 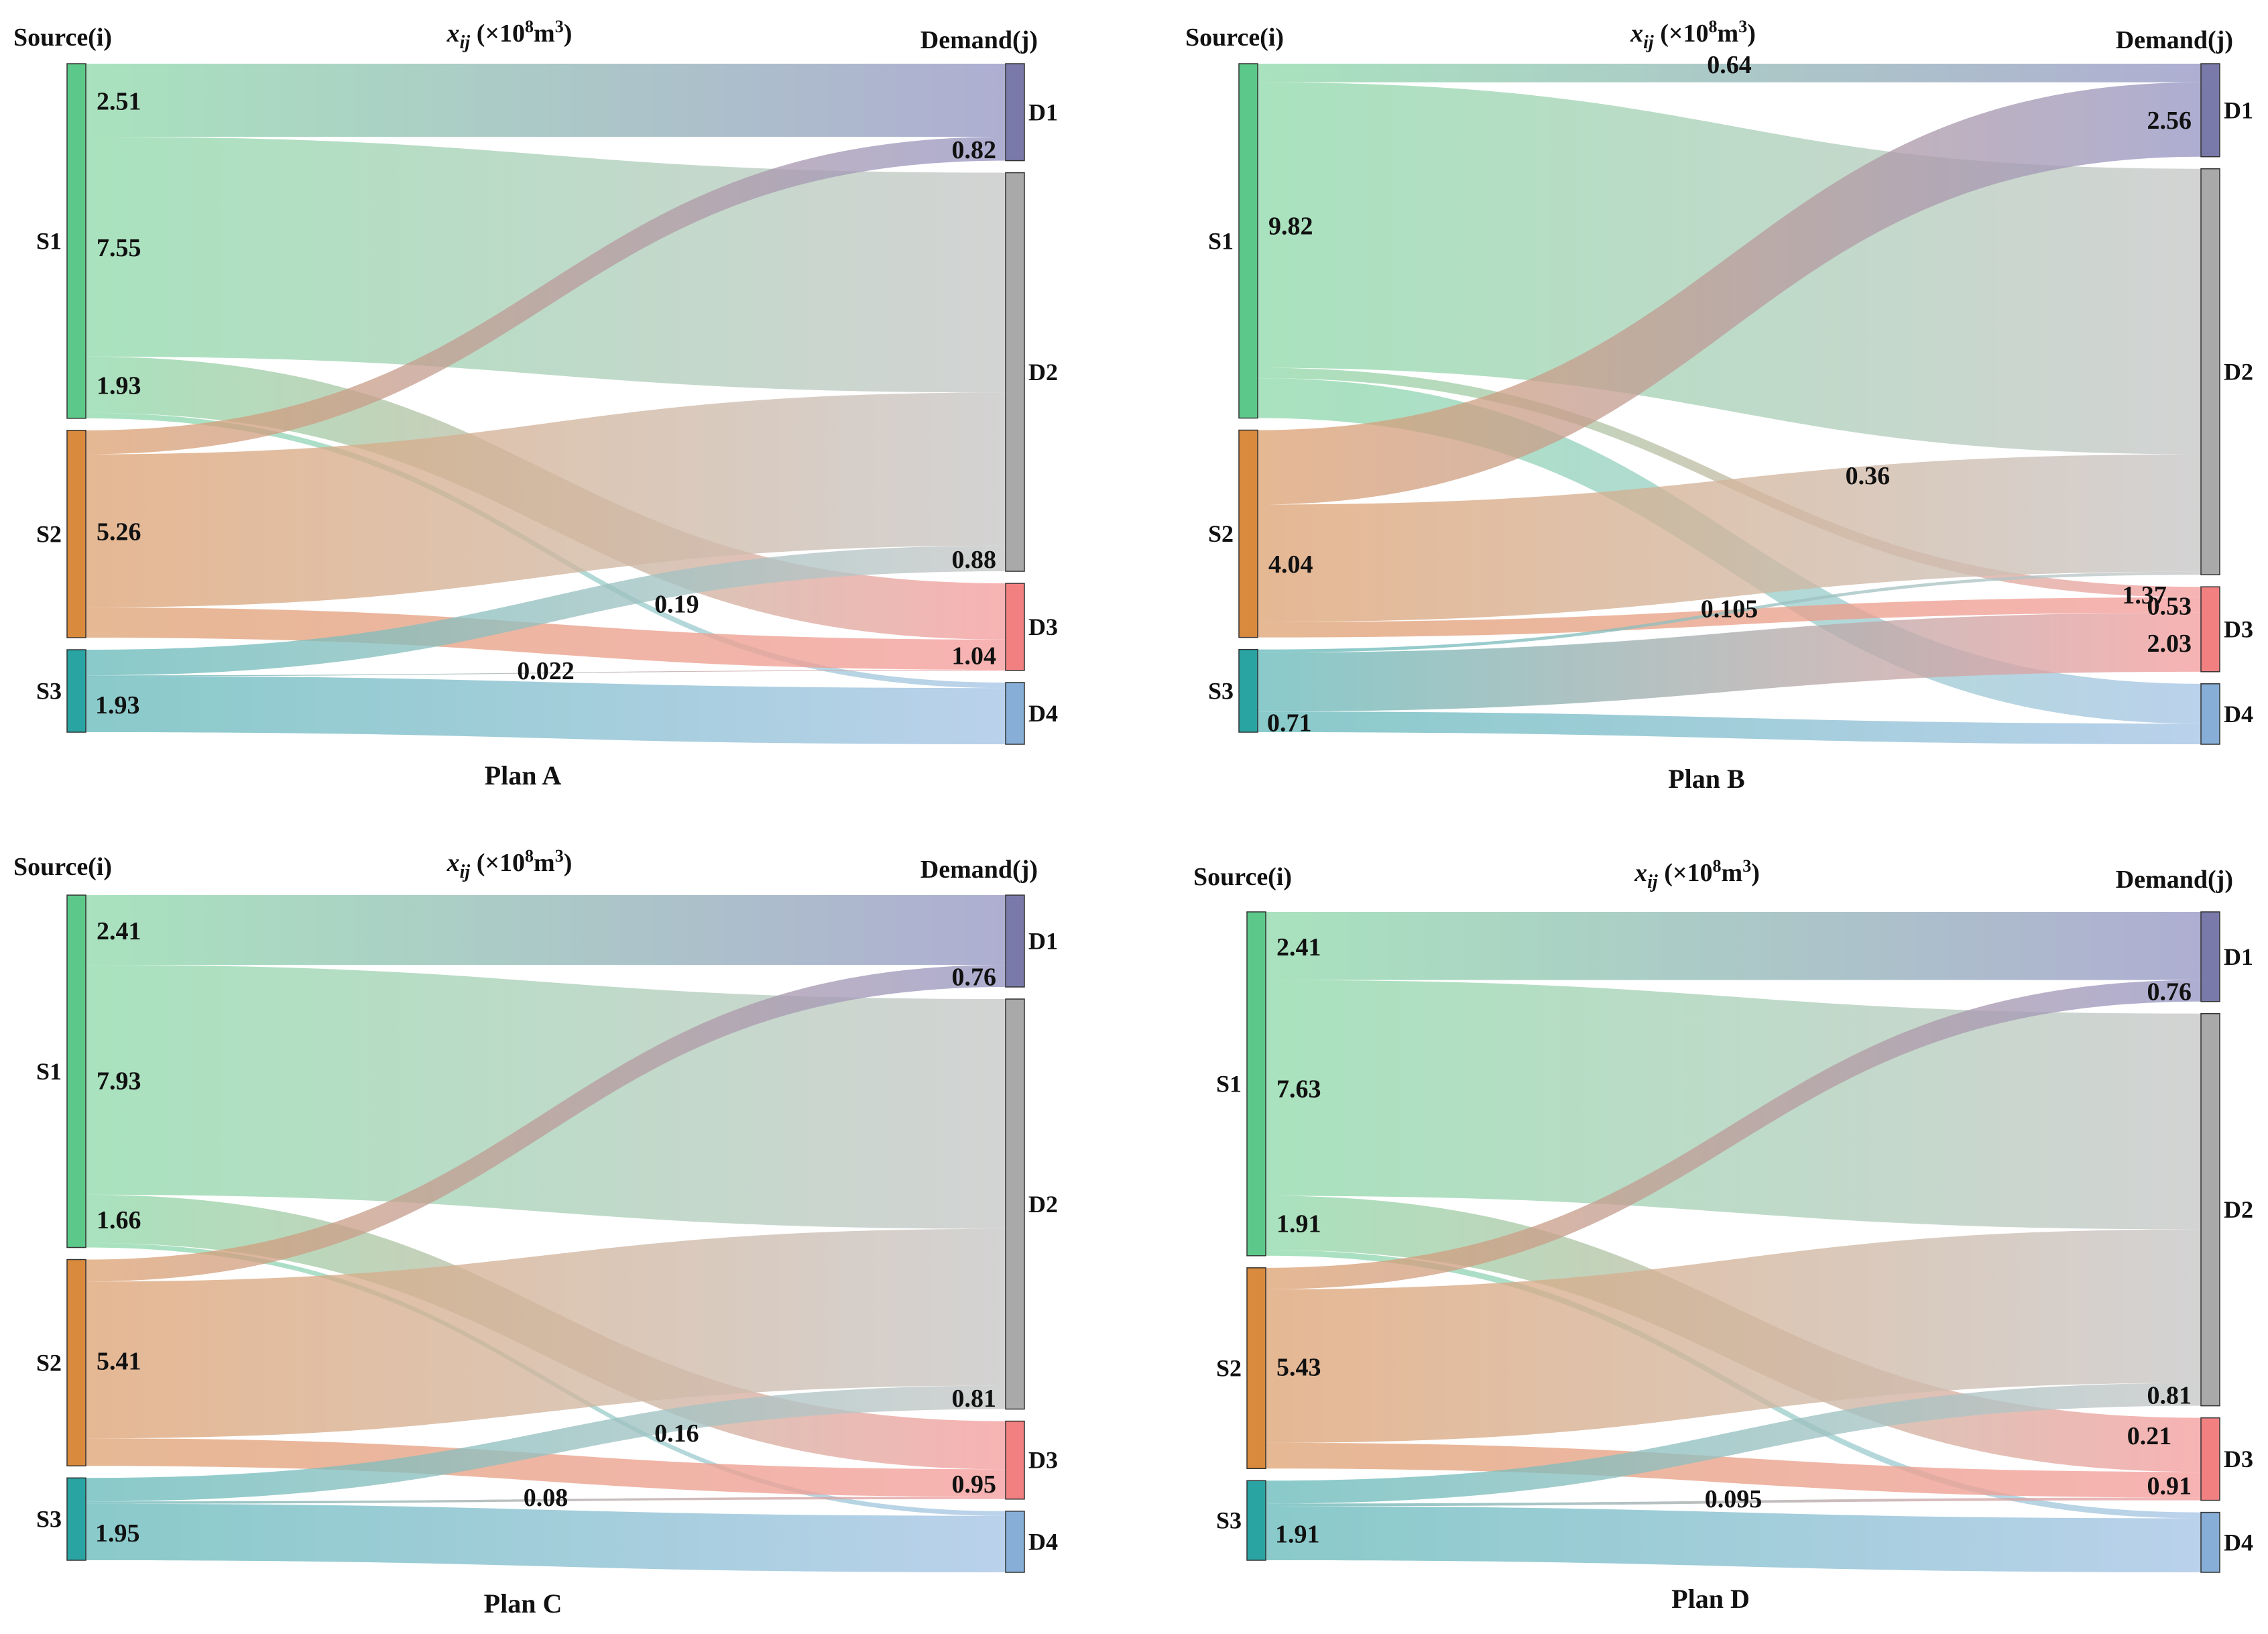 What do you see at coordinates (974, 560) in the screenshot?
I see `flow-value-S3-D2: 0.88` at bounding box center [974, 560].